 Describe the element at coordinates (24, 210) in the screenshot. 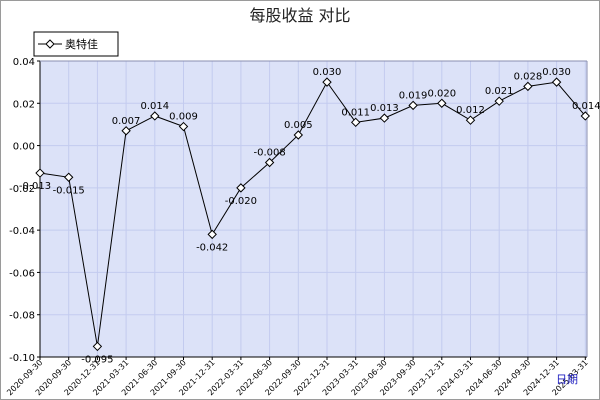

I see `y-axis-ticks: 0.04 0.02 0.00 -0.02 -0.04 -0.06 -0.08 -0.10` at that location.